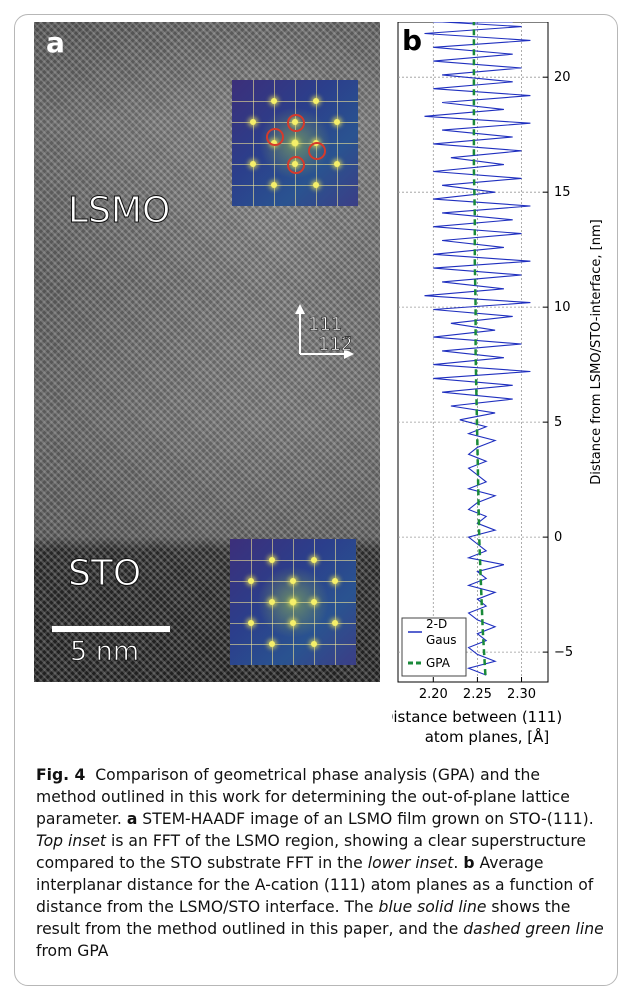 Image resolution: width=630 pixels, height=998 pixels. I want to click on y-axis-label: Distance from LSMO/STO-interface, [nm], so click(596, 351).